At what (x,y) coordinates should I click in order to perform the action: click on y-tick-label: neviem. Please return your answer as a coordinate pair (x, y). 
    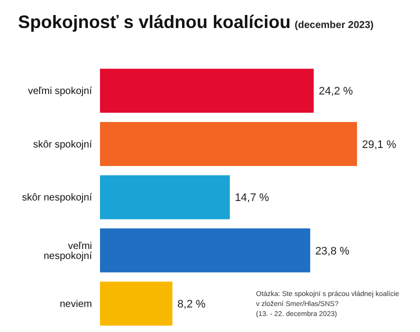
    Looking at the image, I should click on (76, 304).